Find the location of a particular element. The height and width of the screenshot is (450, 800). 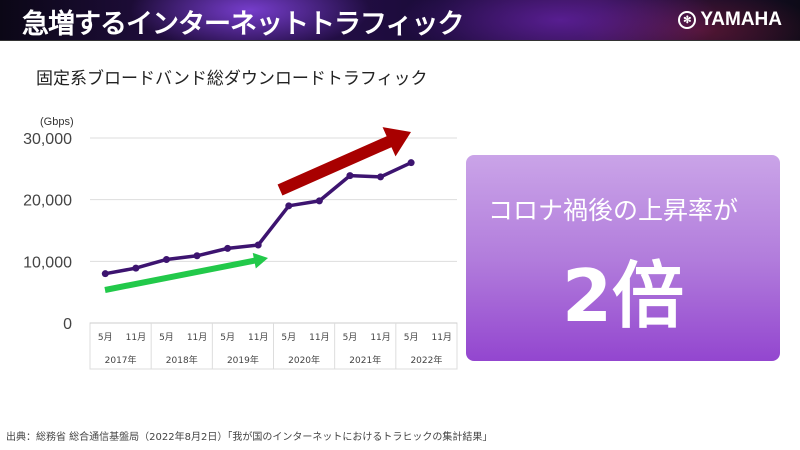

y-tick-label: 0 is located at coordinates (67, 324).